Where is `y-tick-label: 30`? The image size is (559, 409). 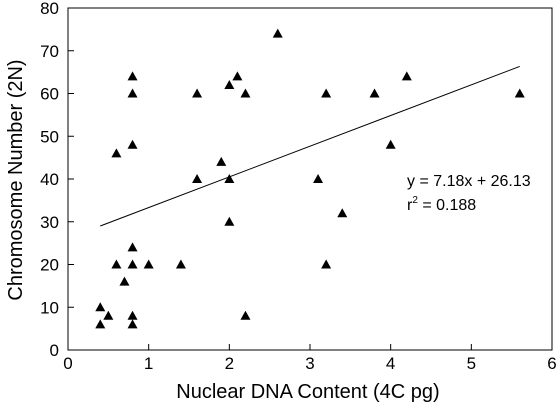 y-tick-label: 30 is located at coordinates (49, 222).